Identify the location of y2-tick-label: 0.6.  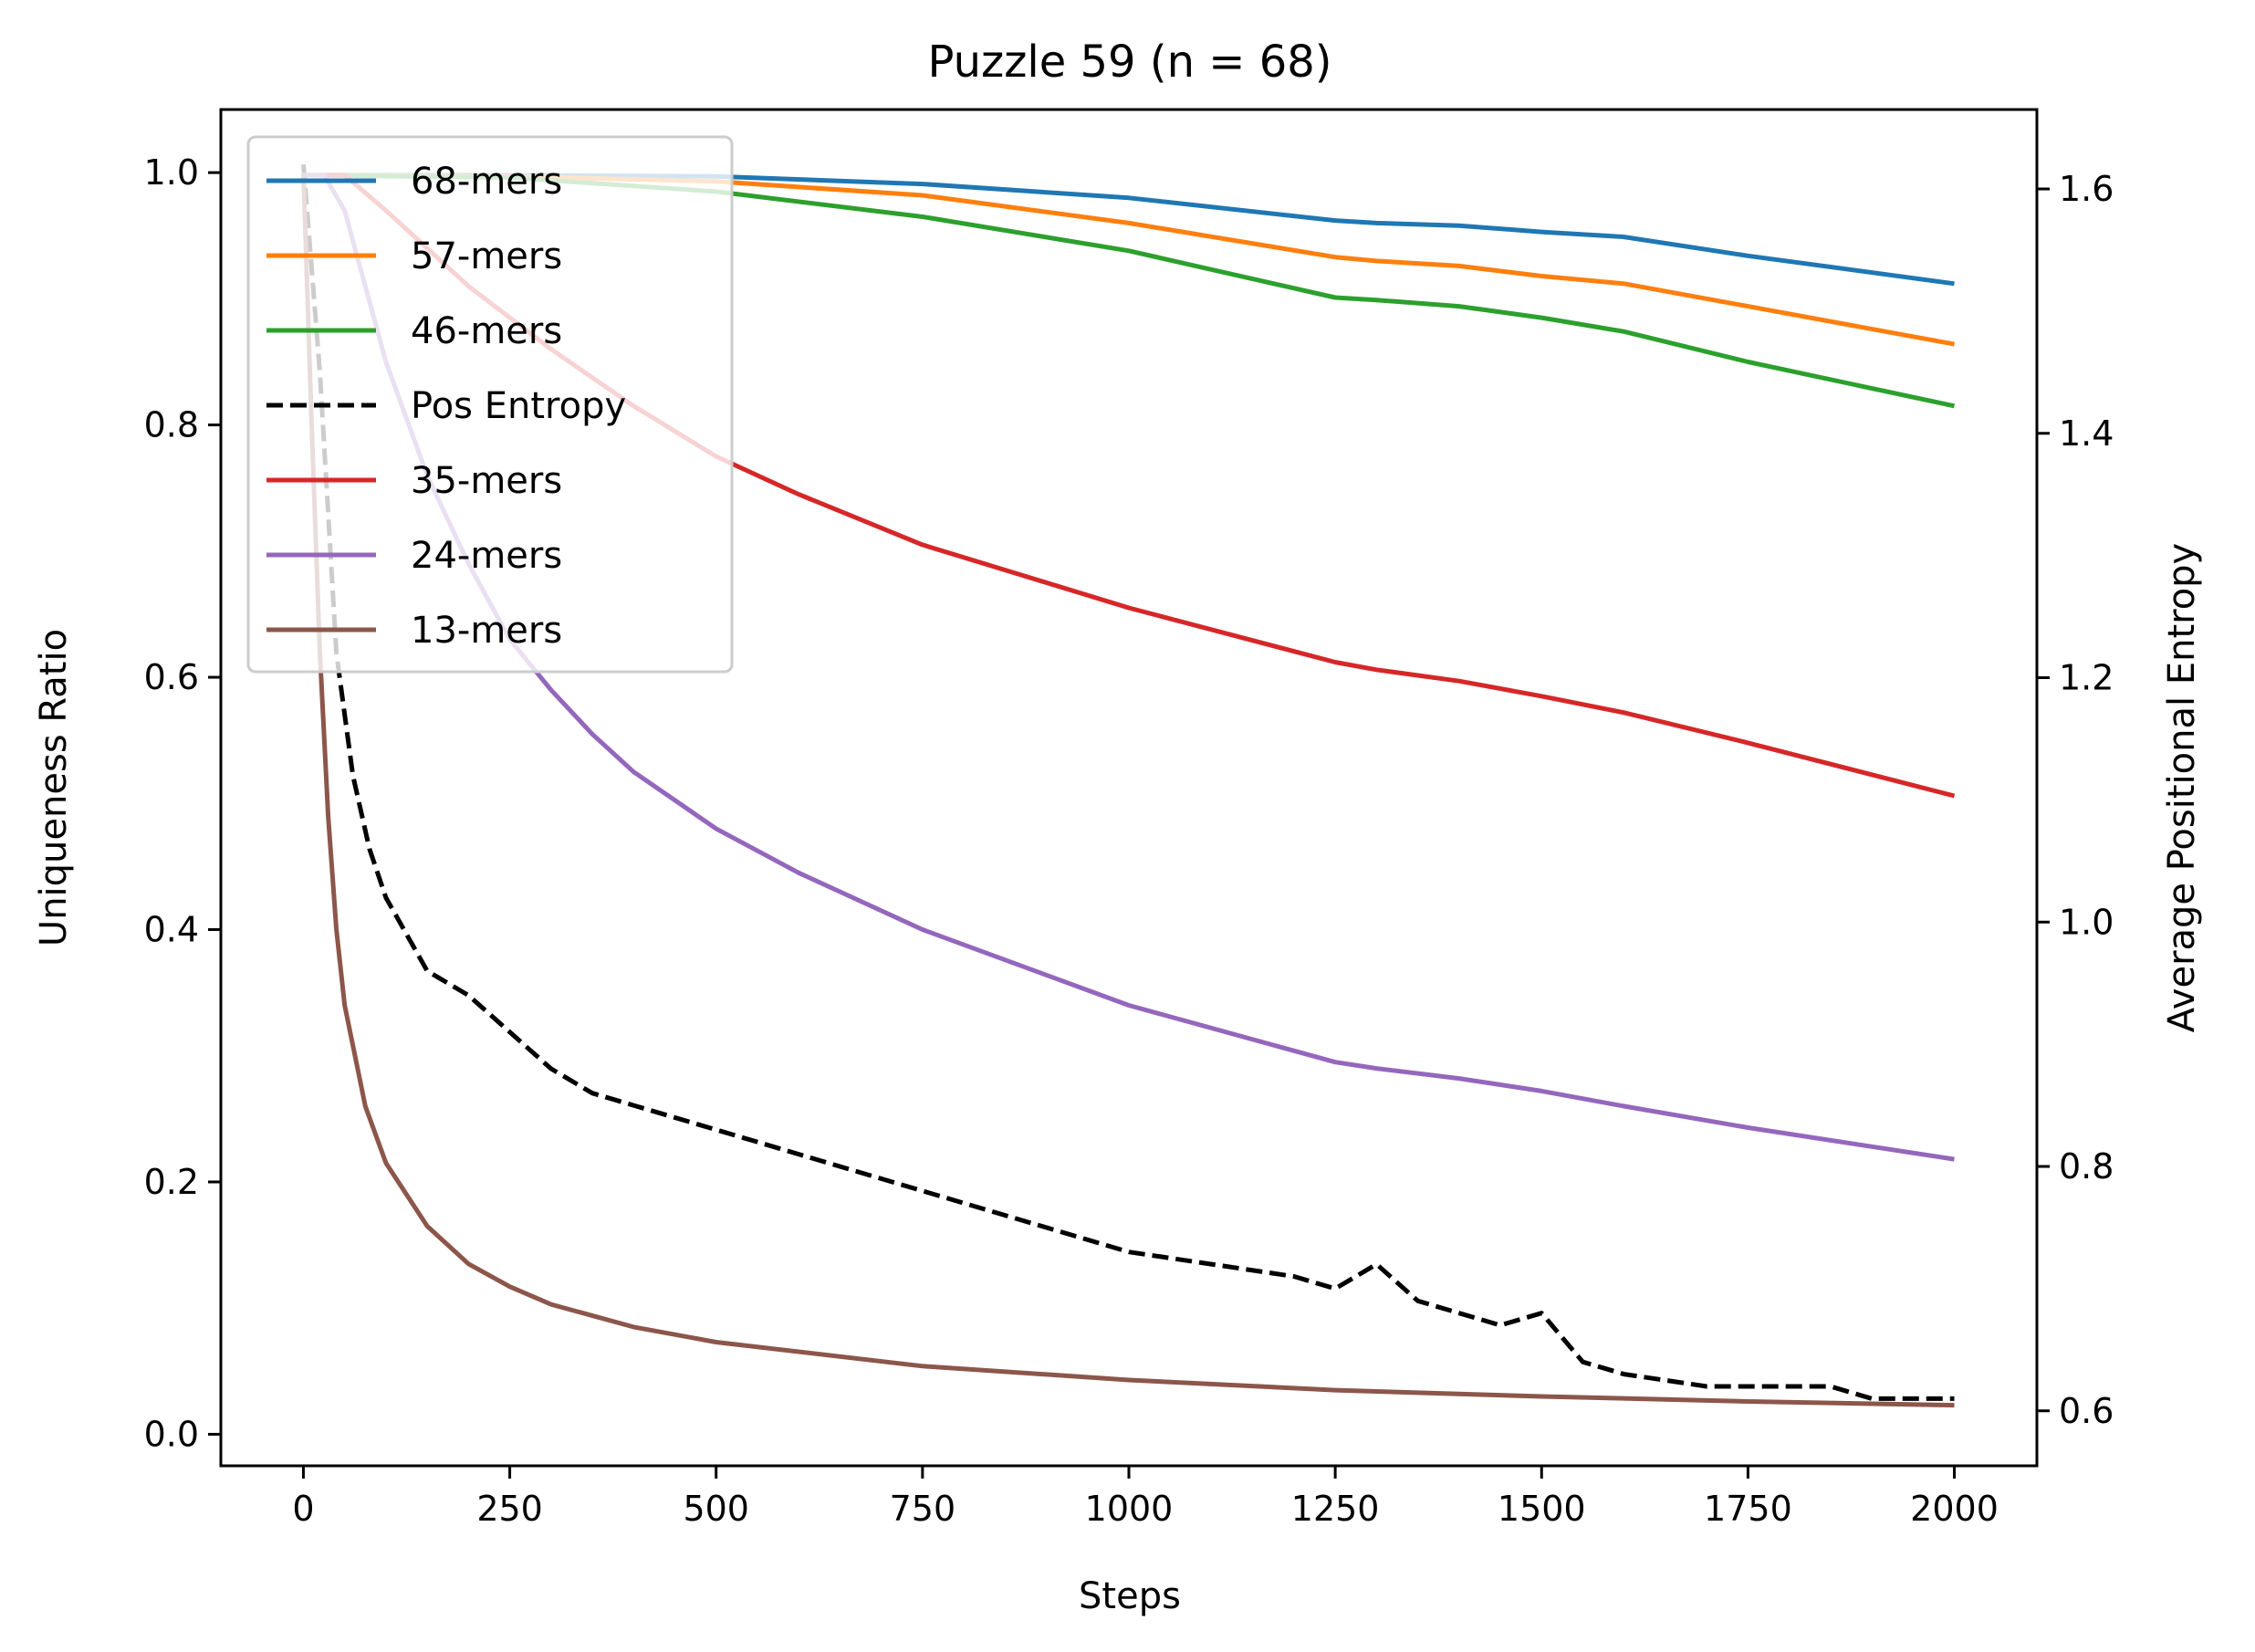
(2086, 1411).